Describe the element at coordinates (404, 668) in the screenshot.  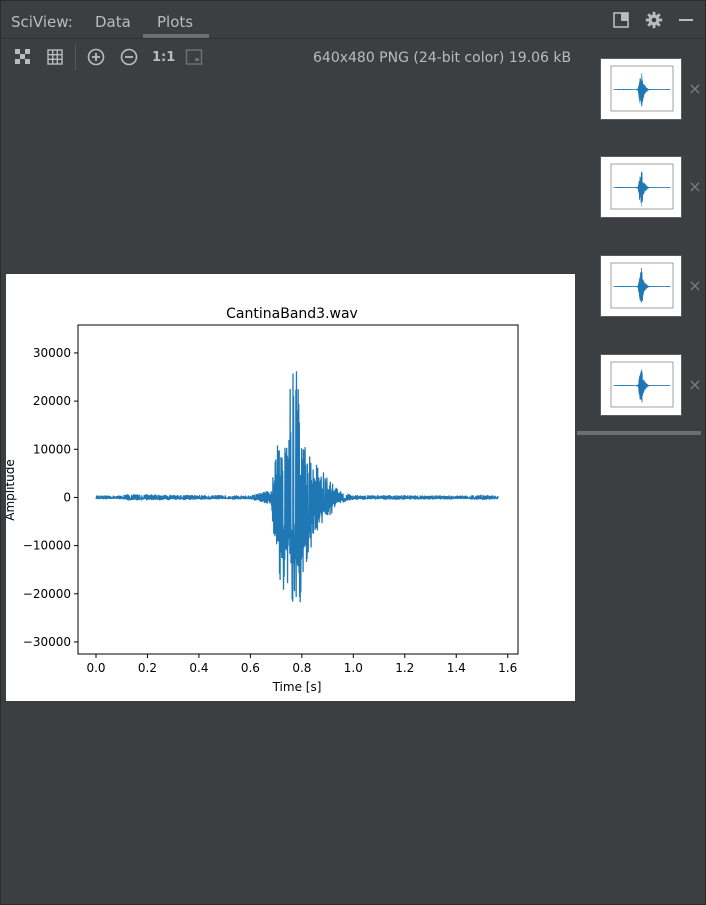
I see `x-tick-label: 1.2` at that location.